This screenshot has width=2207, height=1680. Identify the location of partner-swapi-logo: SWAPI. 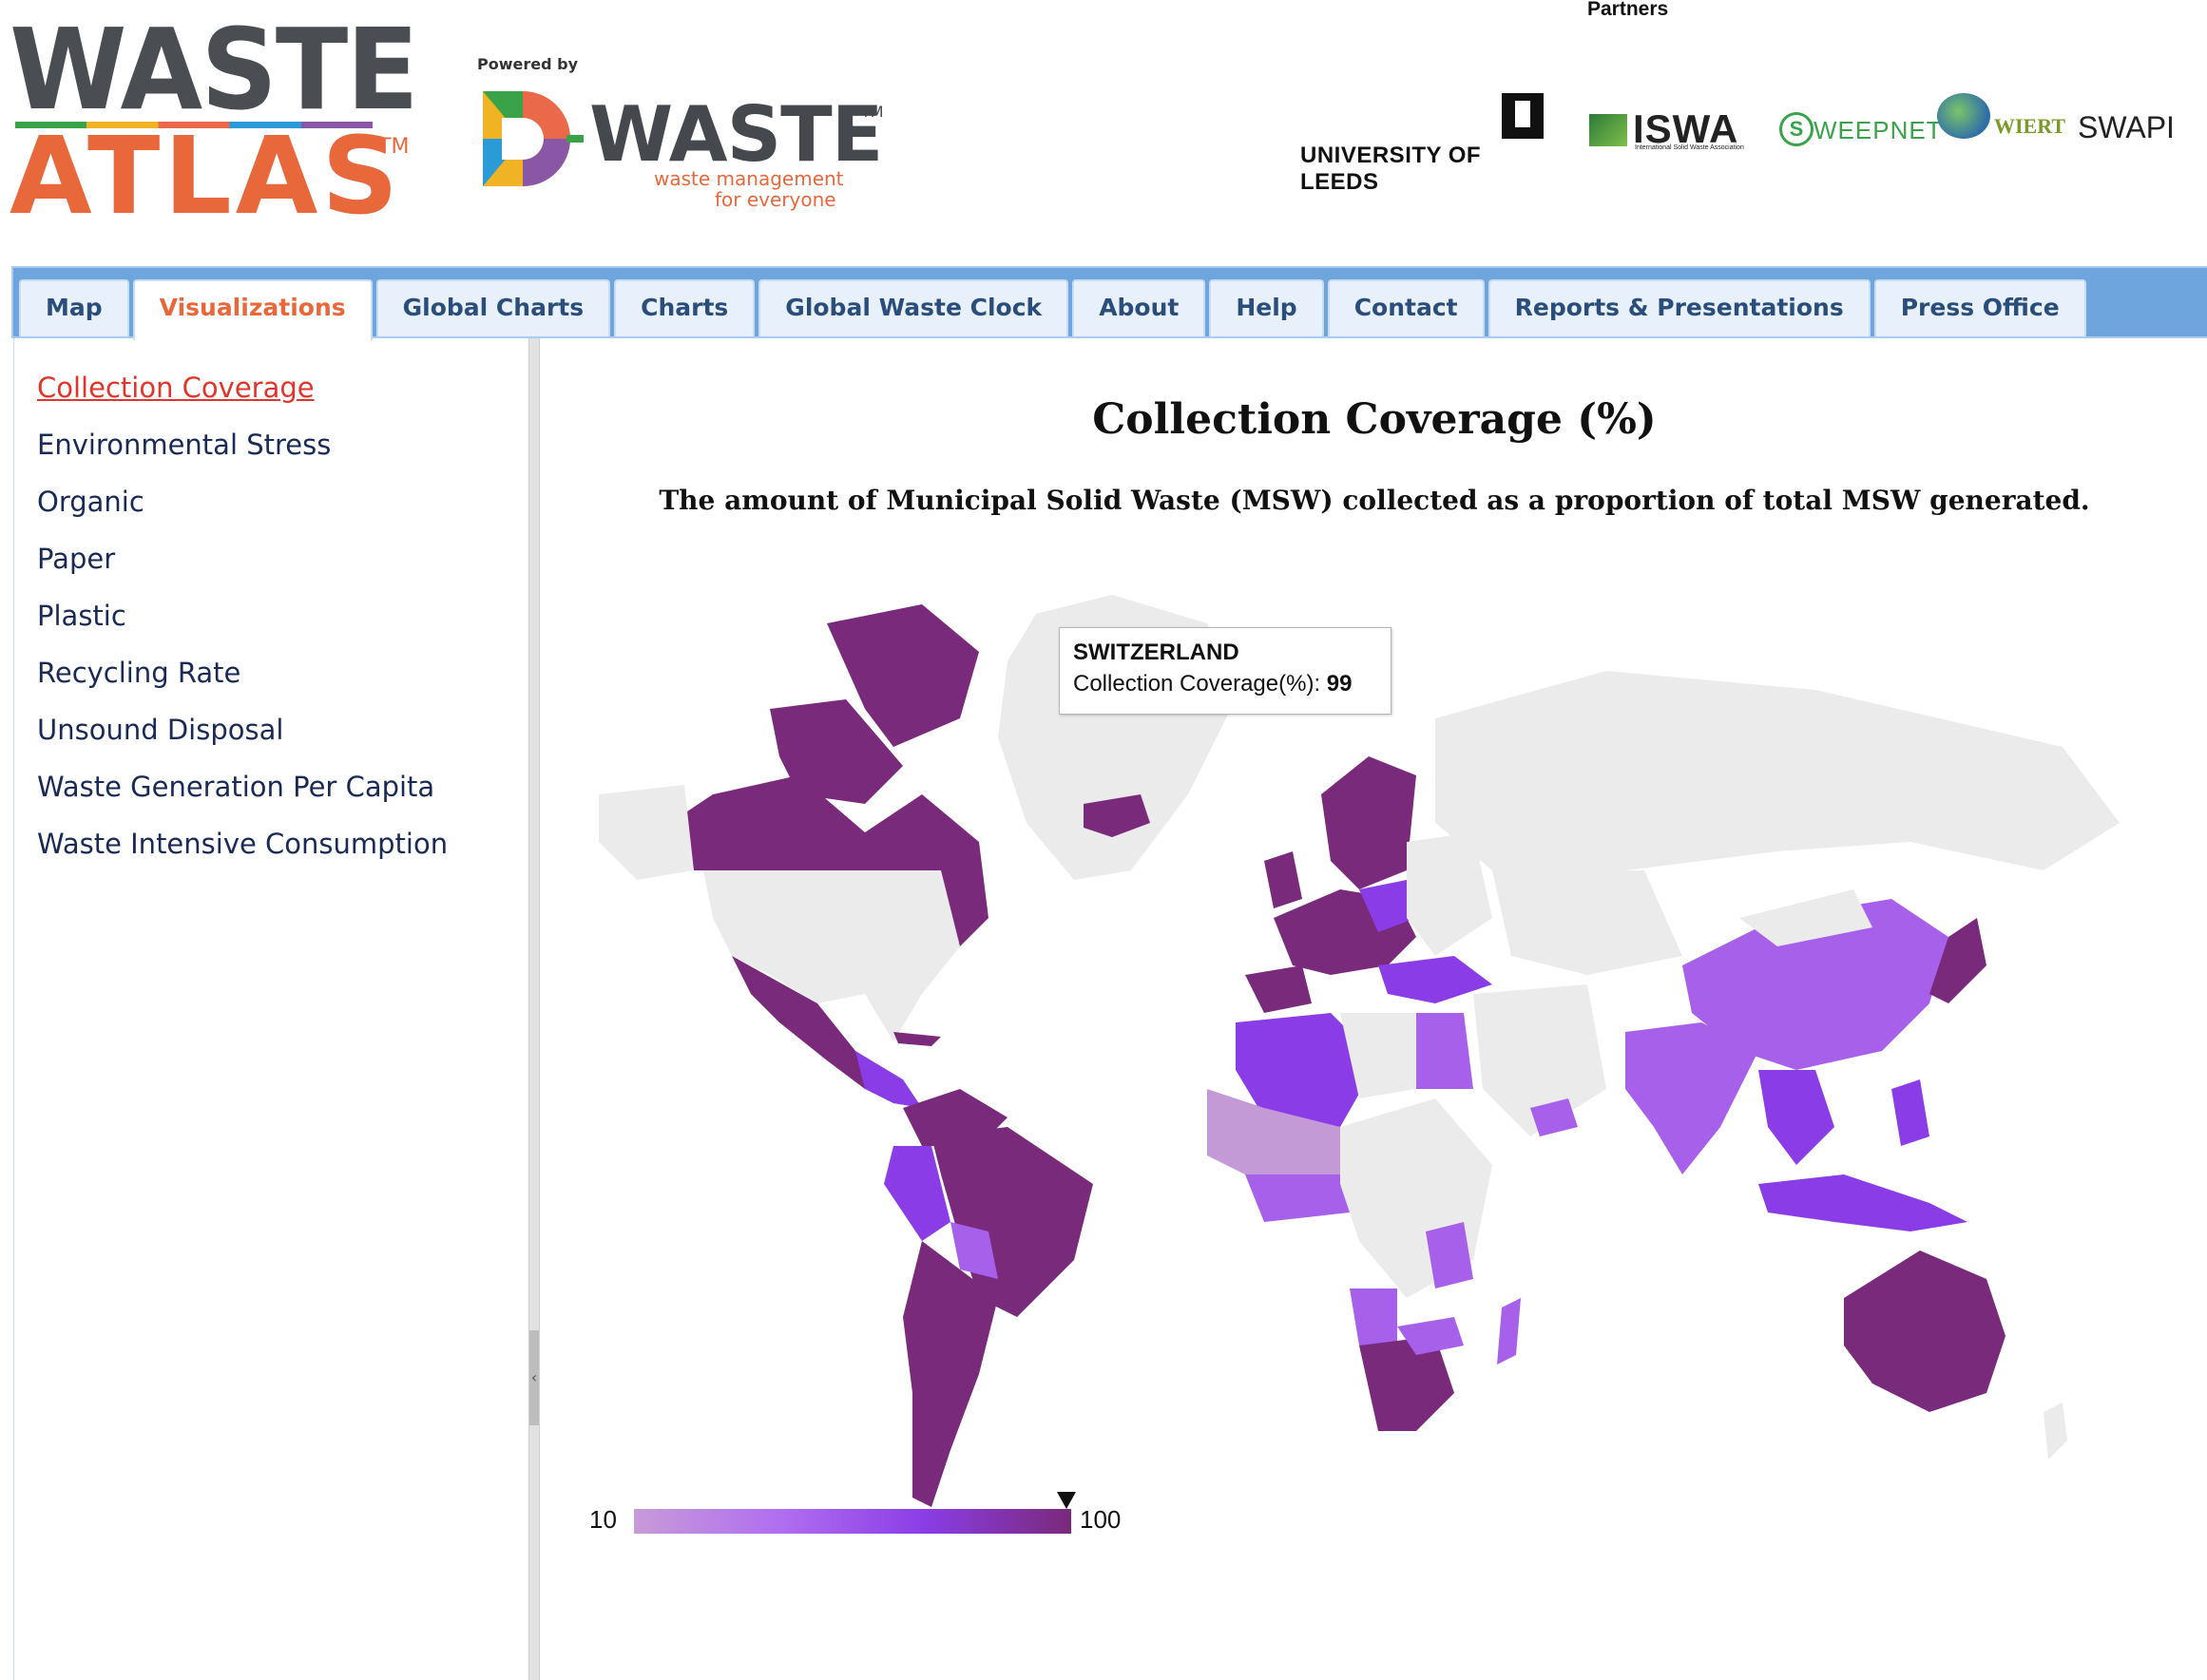
(2135, 129).